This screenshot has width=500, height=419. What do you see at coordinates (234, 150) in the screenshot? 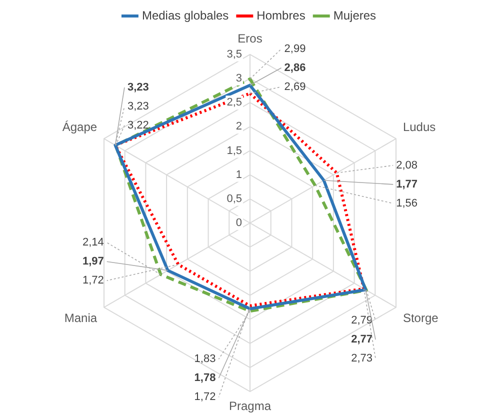
I see `y-tick-label: 1,5` at bounding box center [234, 150].